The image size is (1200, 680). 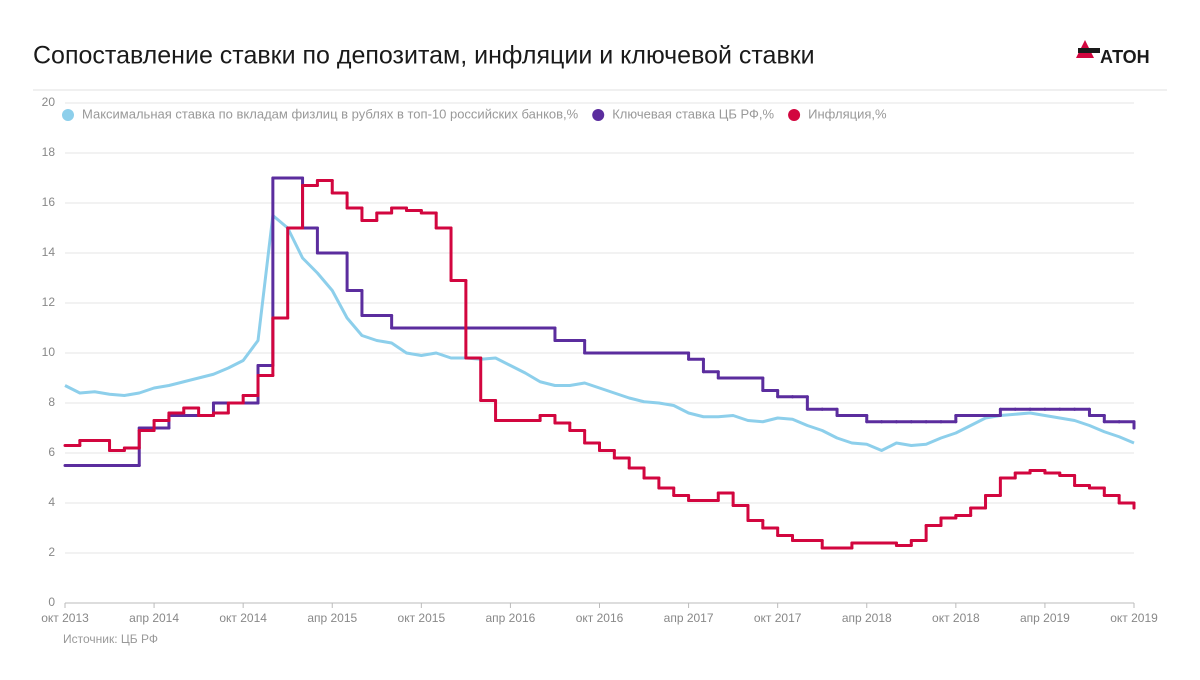 I want to click on x-tick-label: окт 2013, so click(x=65, y=618).